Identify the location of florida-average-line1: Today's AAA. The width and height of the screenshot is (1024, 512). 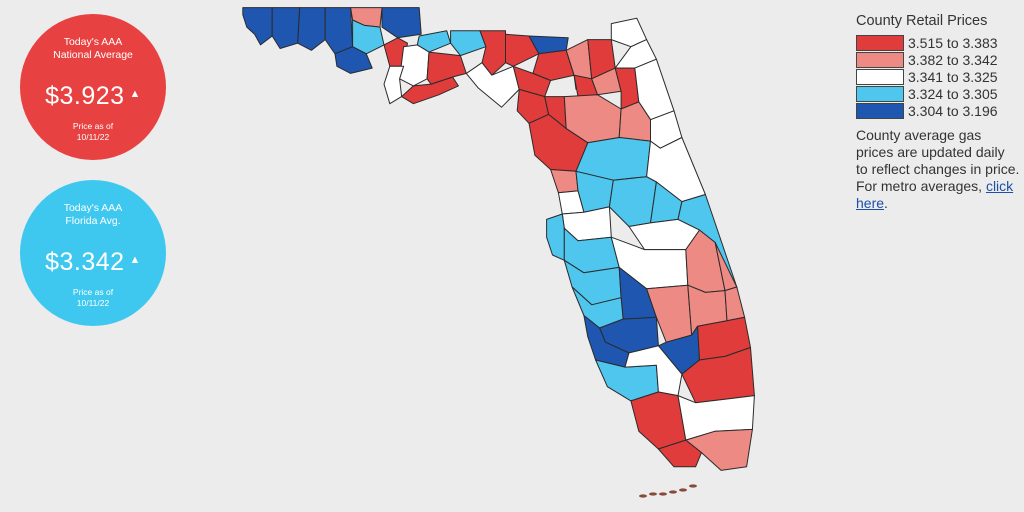
(93, 208).